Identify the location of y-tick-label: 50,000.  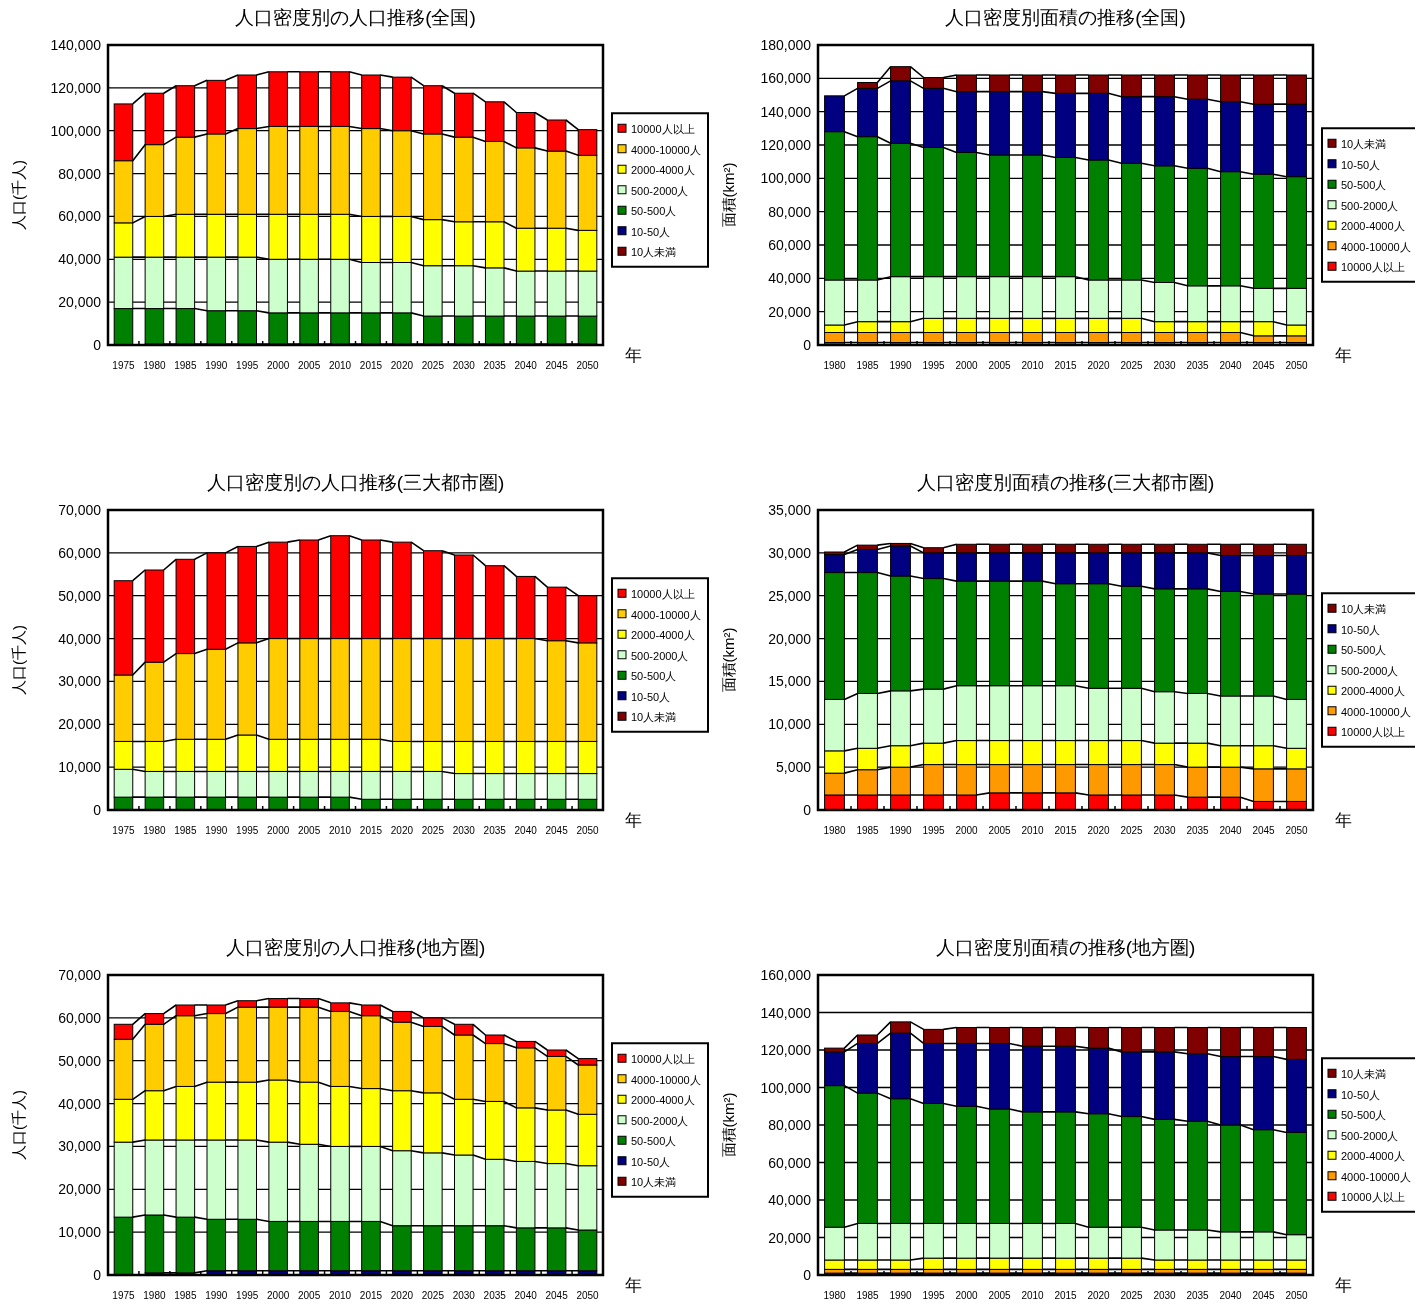
(80, 1060).